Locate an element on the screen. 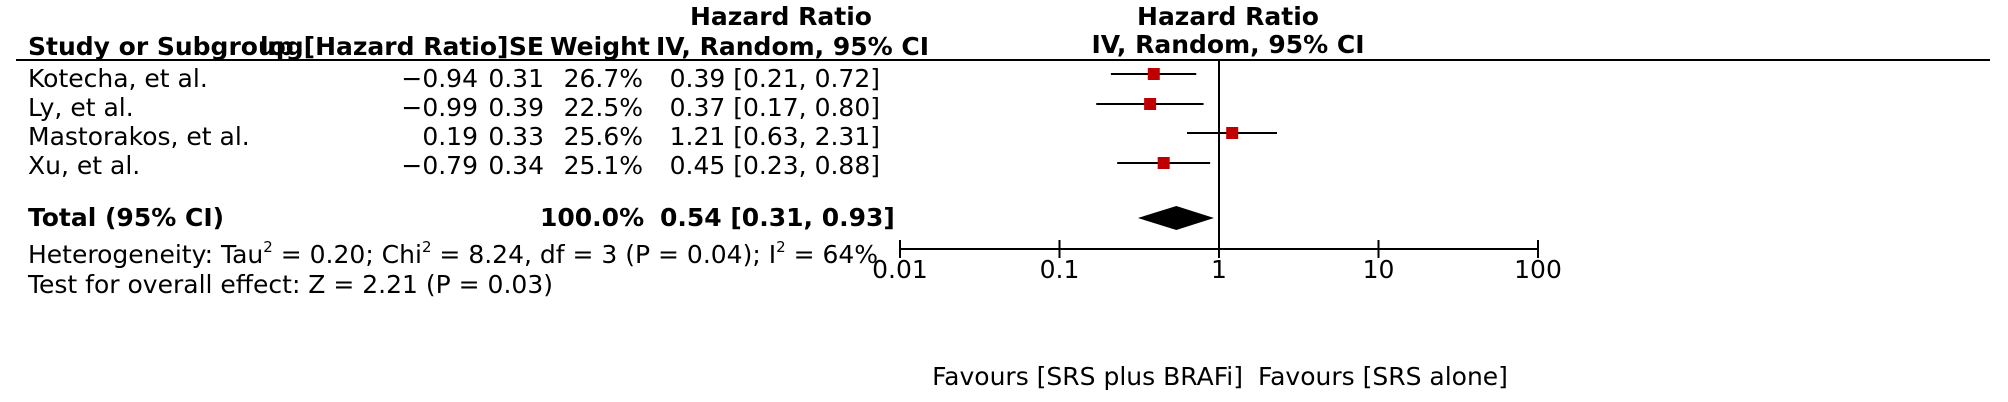 The image size is (2008, 402). plot-subtitle: IV, Random, 95% CI is located at coordinates (1227, 44).